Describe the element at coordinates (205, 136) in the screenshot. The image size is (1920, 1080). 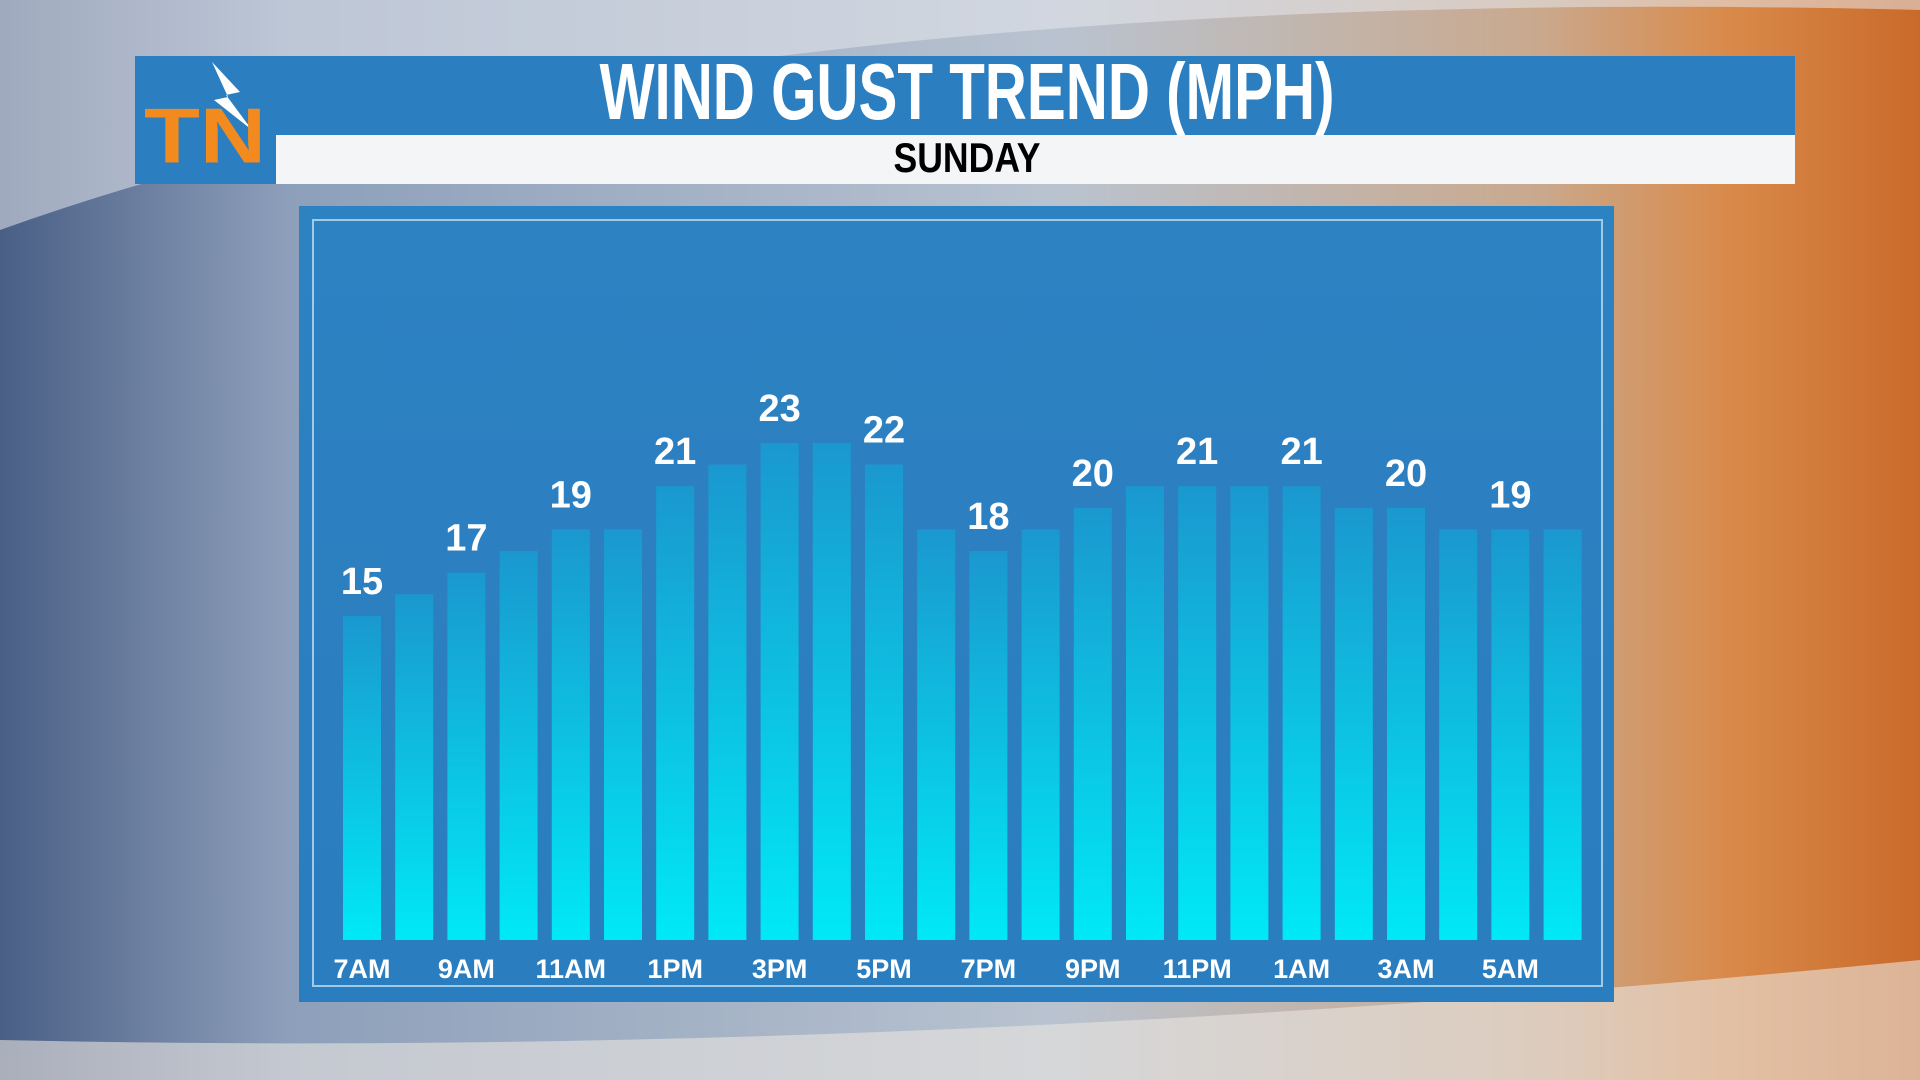
I see `logo-text: TN` at that location.